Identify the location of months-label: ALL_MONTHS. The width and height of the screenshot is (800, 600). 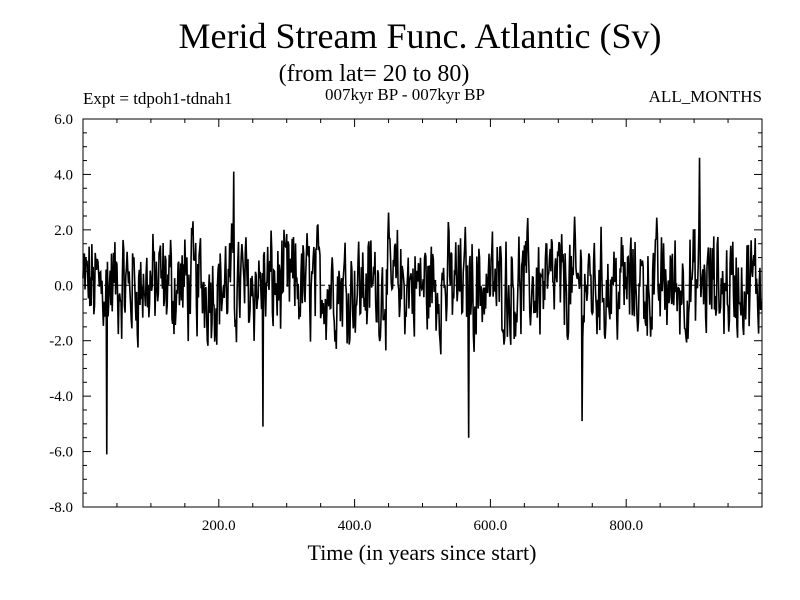
(705, 96).